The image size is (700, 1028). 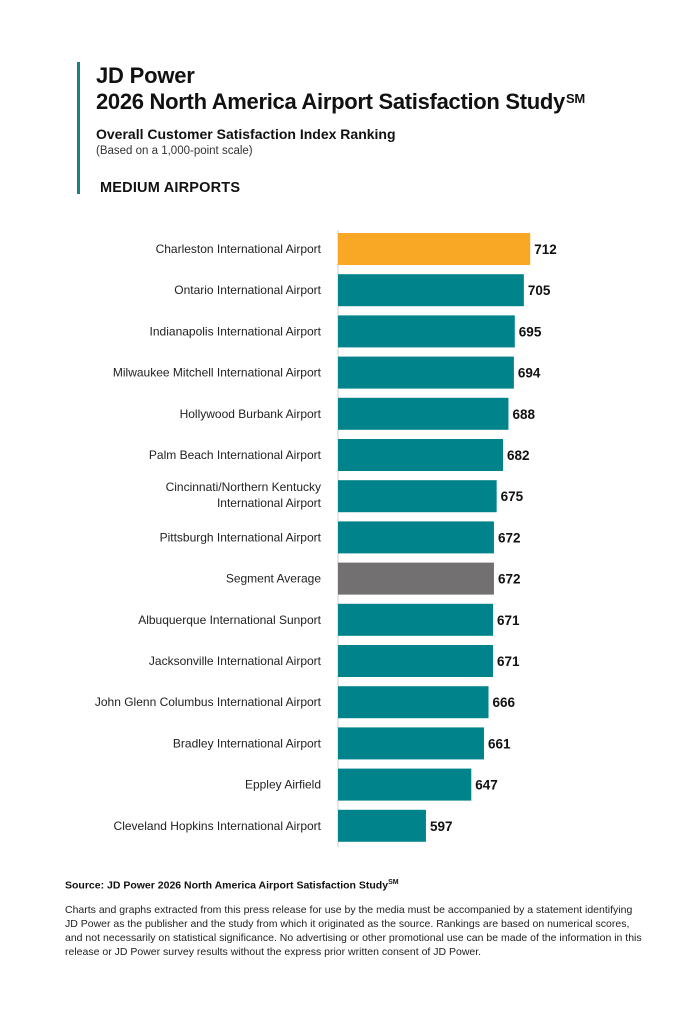 I want to click on value-label-9: 671, so click(x=508, y=620).